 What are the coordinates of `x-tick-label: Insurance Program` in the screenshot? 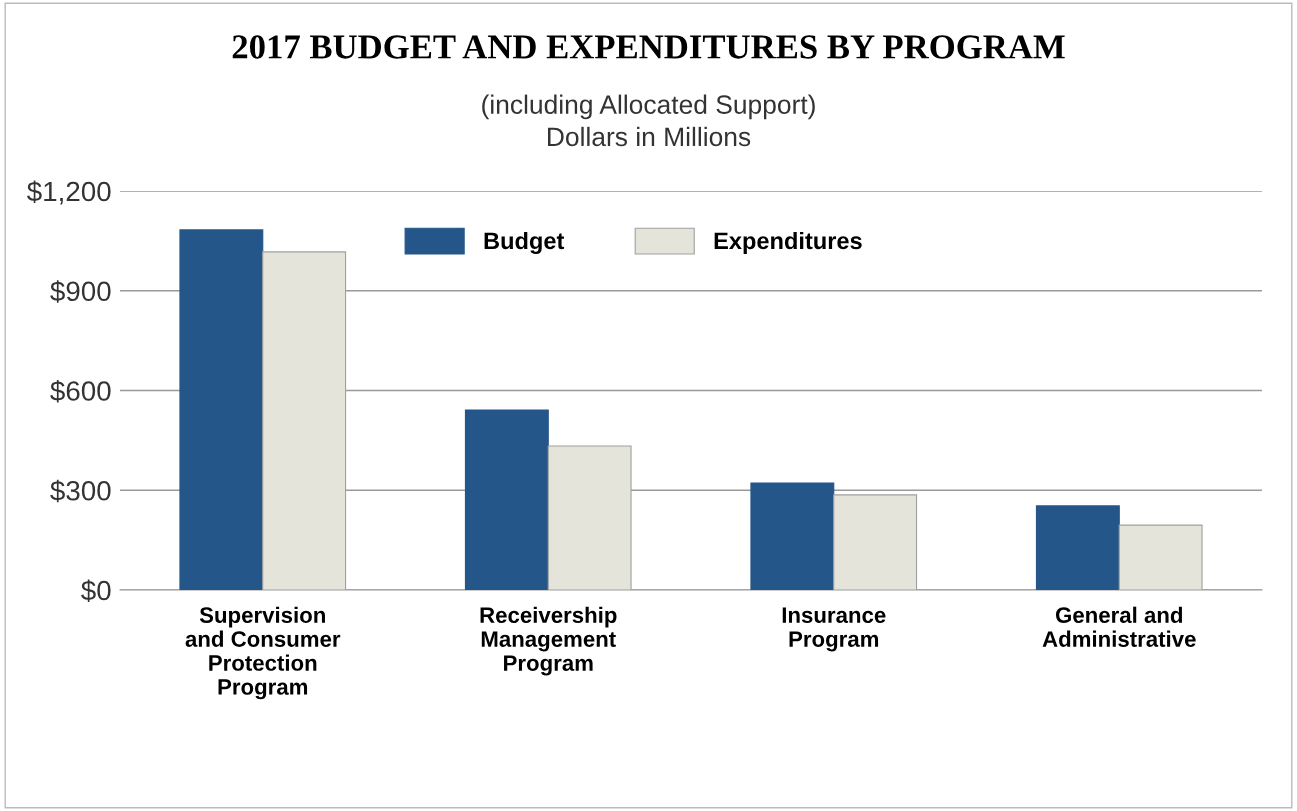 It's located at (834, 629).